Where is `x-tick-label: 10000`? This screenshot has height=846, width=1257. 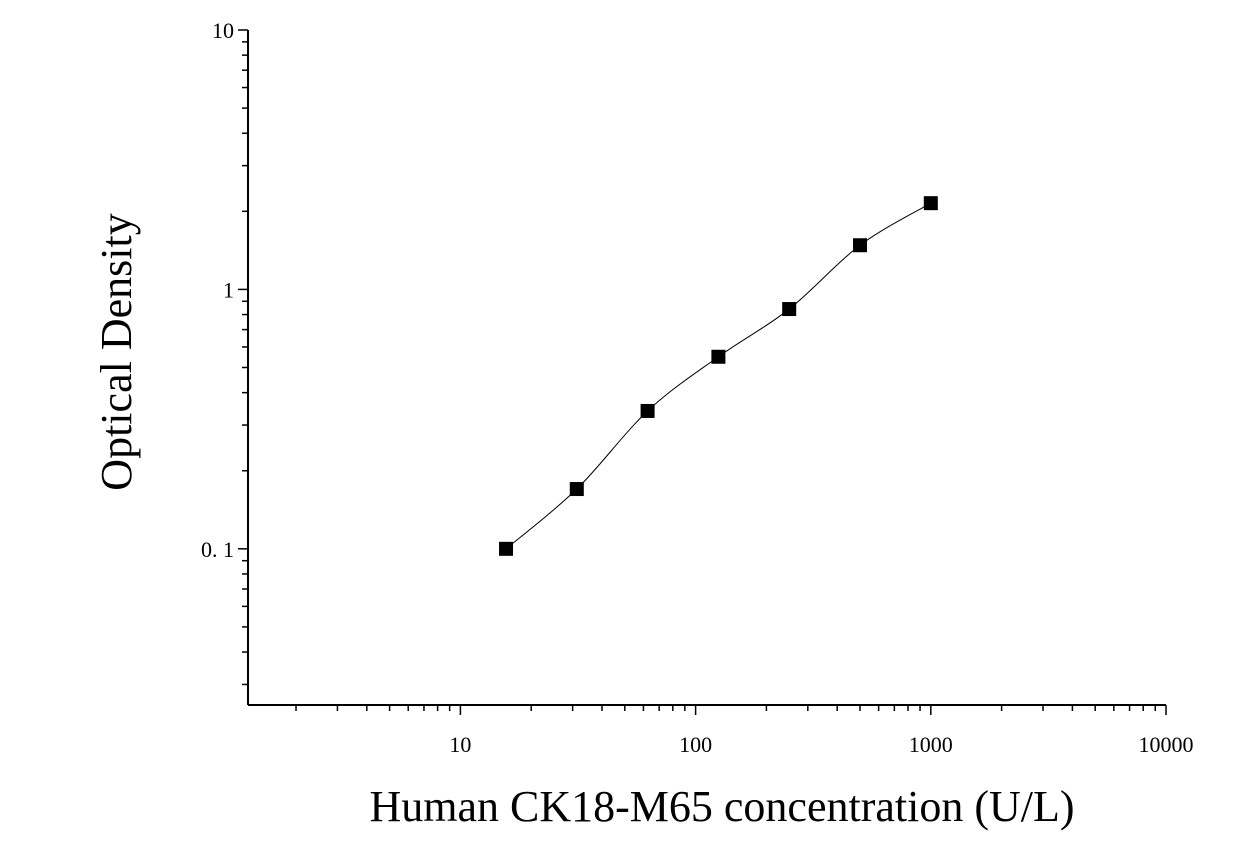 x-tick-label: 10000 is located at coordinates (1166, 744).